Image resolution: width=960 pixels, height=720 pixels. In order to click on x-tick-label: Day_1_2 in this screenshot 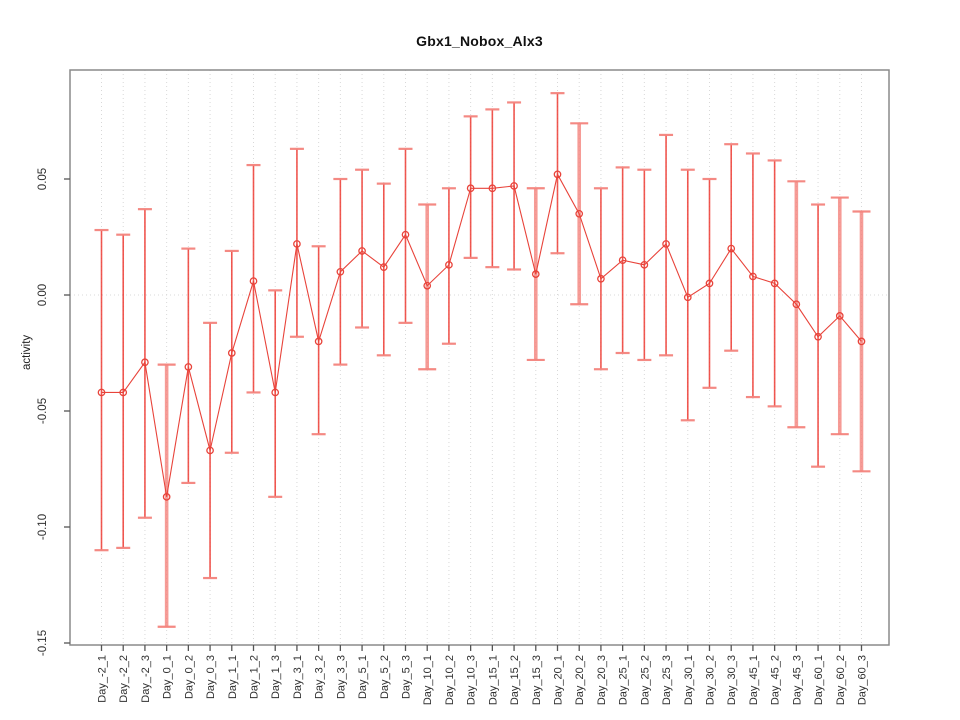, I will do `click(254, 677)`.